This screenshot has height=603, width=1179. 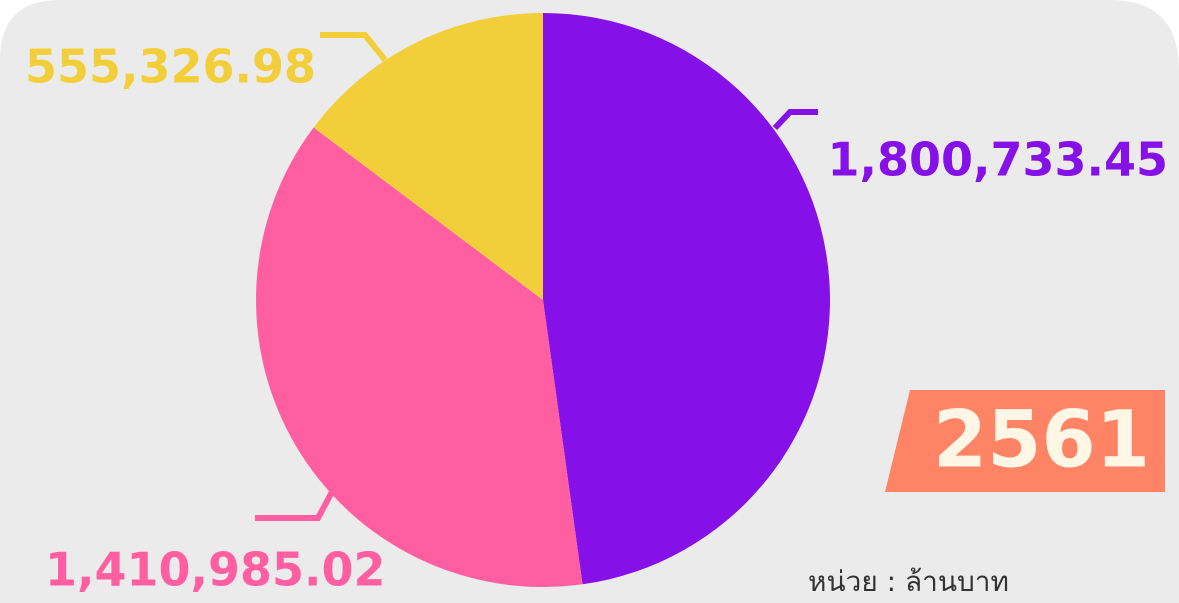 I want to click on unit-label: หน่วย : ล้านบาท, so click(x=908, y=581).